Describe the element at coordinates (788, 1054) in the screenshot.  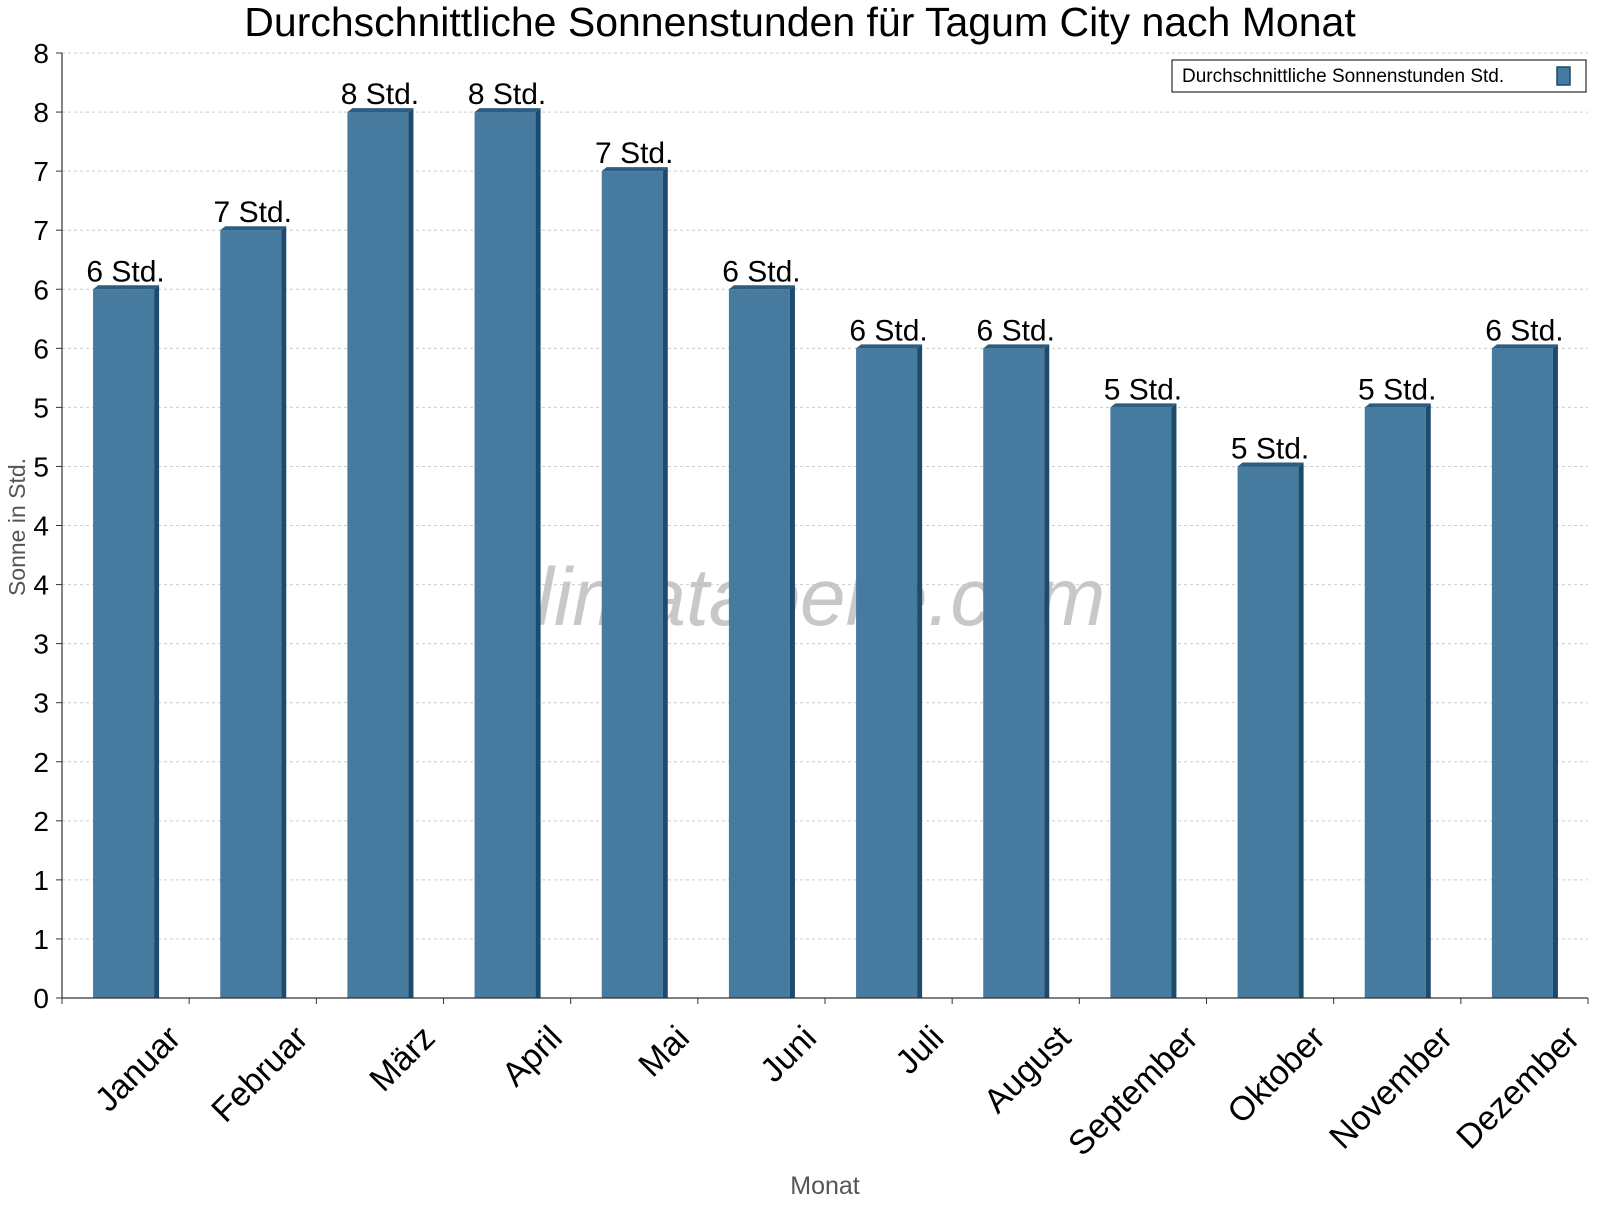
I see `x-tick-label: Juni` at that location.